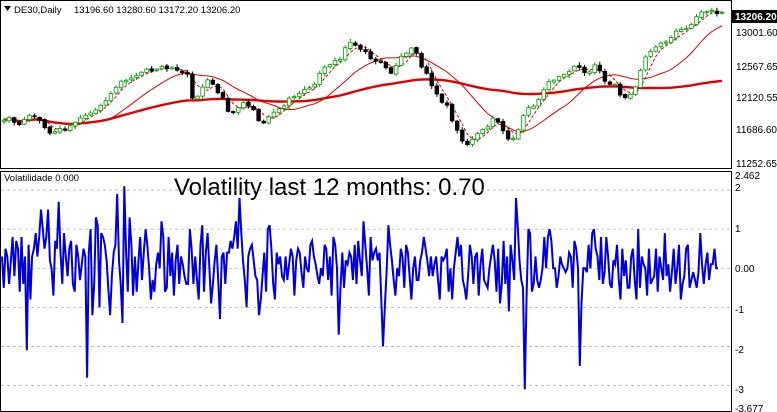 The width and height of the screenshot is (777, 412). I want to click on current-price-value: 13206.20, so click(756, 17).